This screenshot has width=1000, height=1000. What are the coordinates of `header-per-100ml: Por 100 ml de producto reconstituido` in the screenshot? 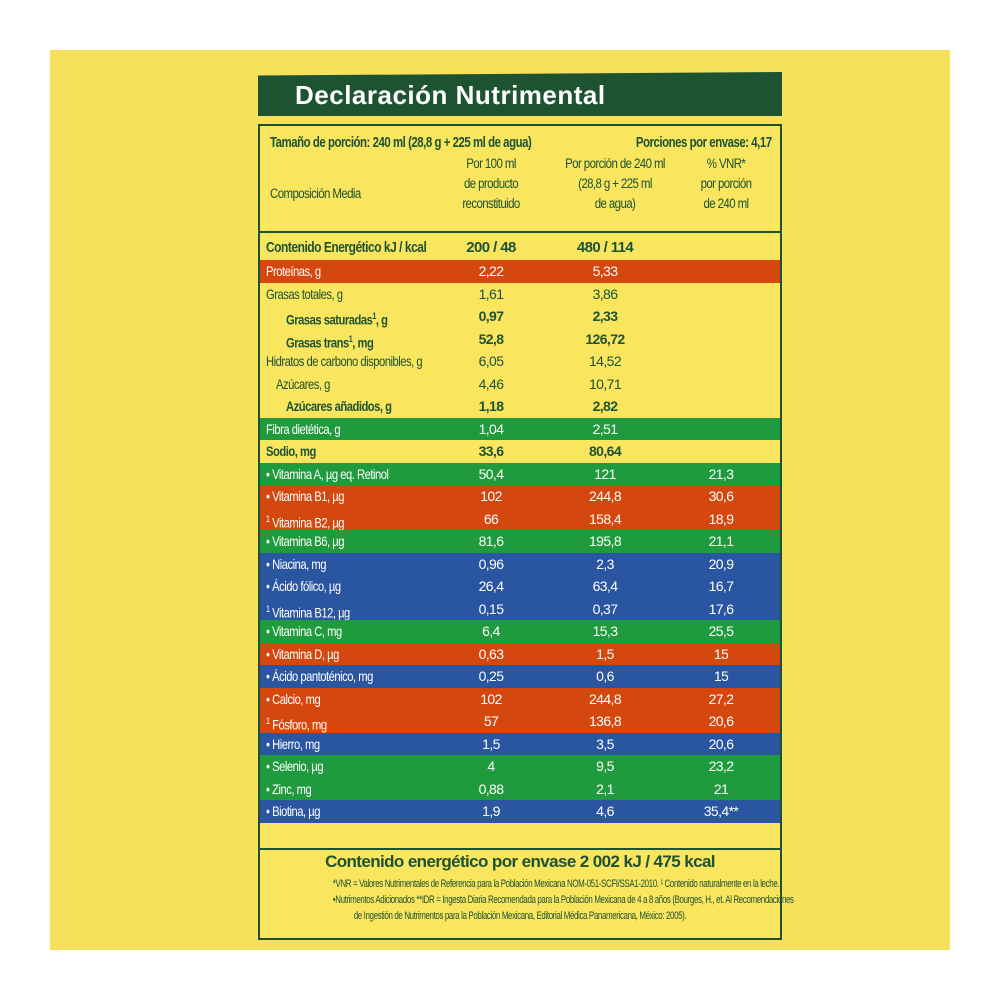 It's located at (491, 184).